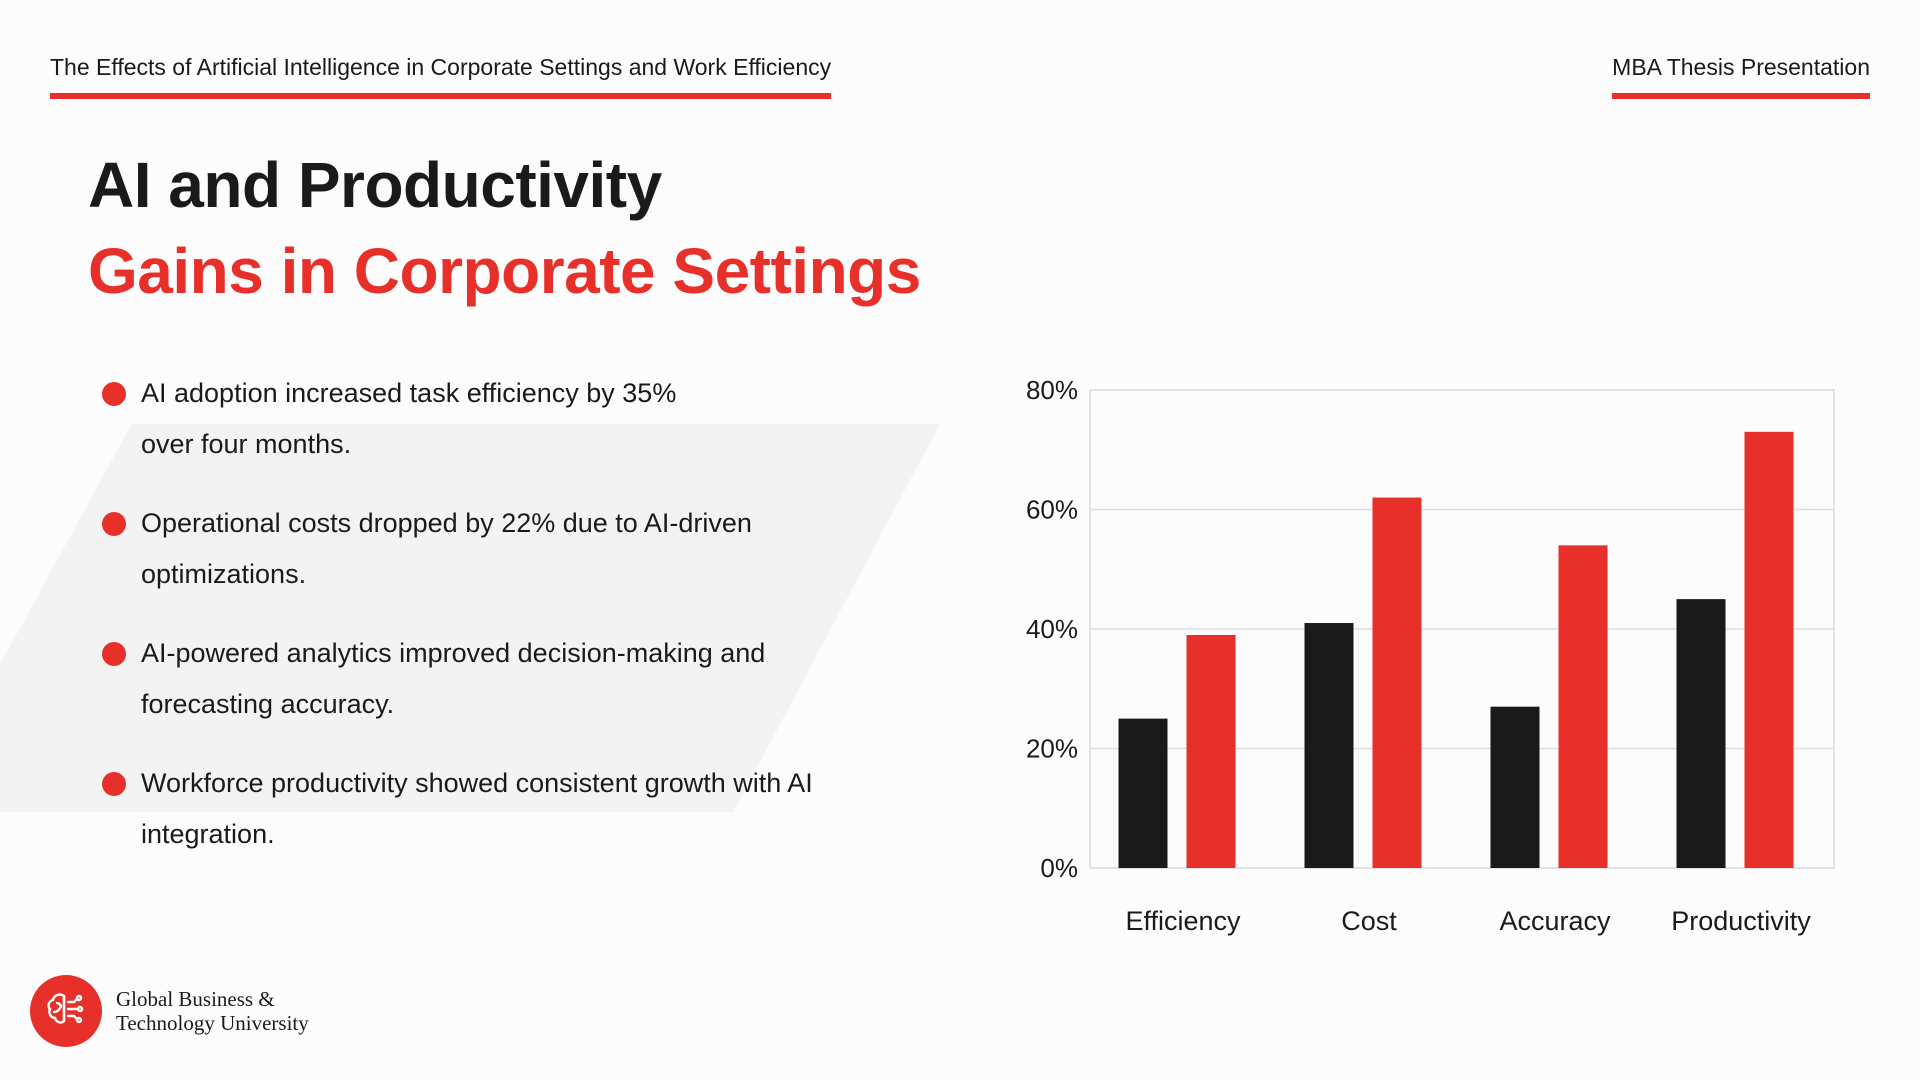 The image size is (1920, 1080). What do you see at coordinates (66, 1011) in the screenshot?
I see `brain-circuit-icon` at bounding box center [66, 1011].